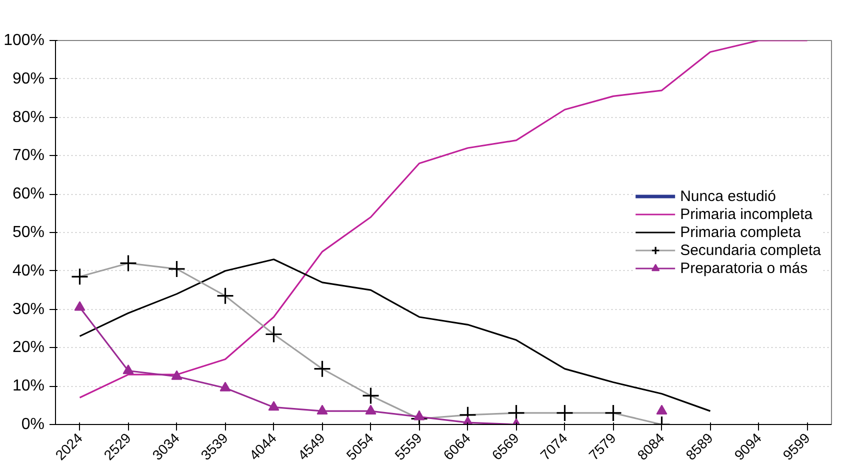 This screenshot has height=467, width=841. What do you see at coordinates (24, 40) in the screenshot?
I see `y-tick-label: 100%` at bounding box center [24, 40].